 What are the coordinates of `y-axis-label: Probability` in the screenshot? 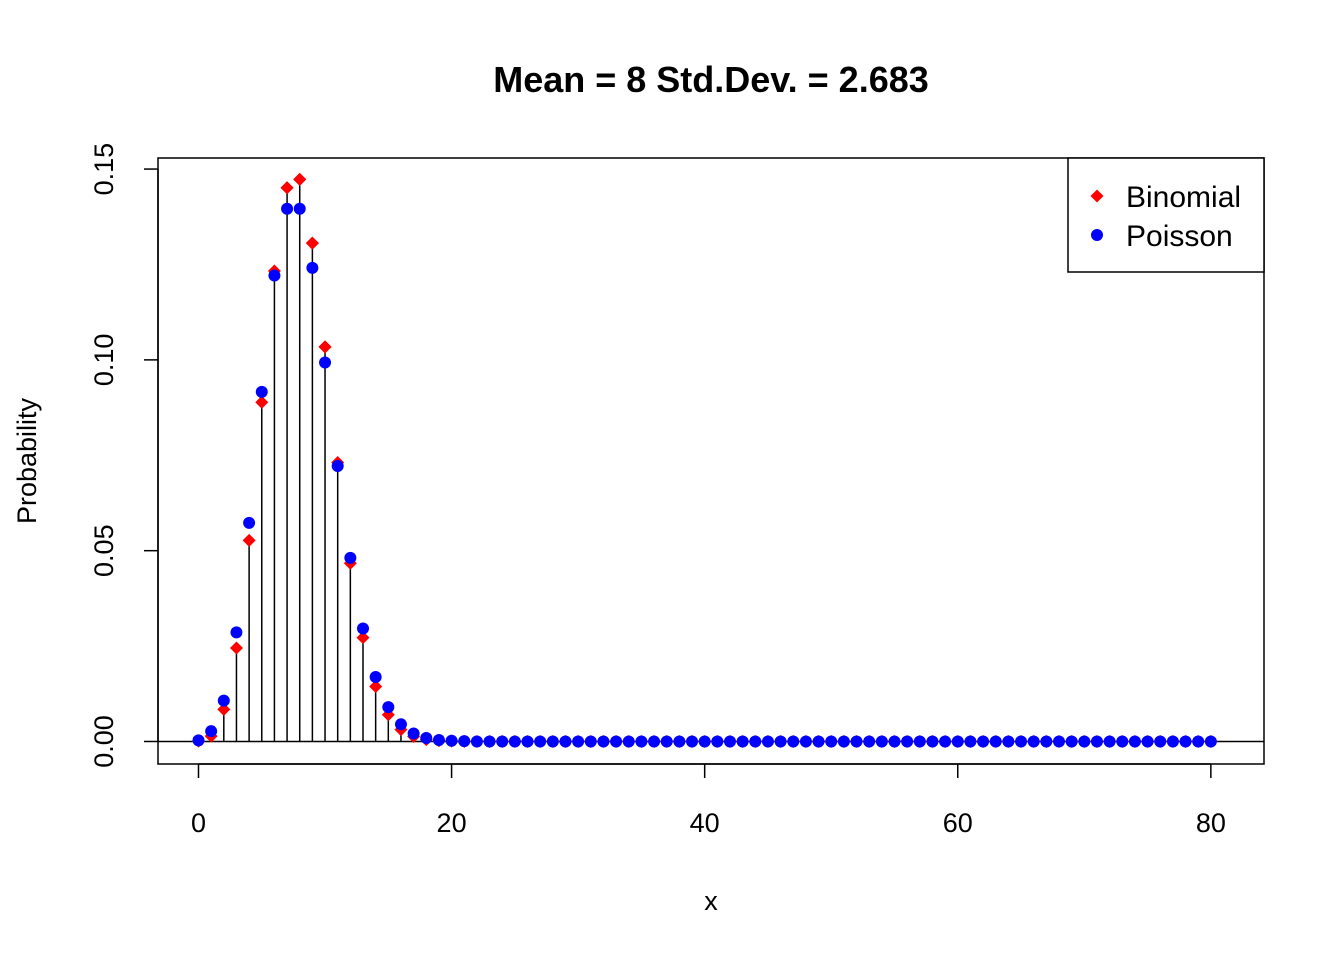 It's located at (27, 460).